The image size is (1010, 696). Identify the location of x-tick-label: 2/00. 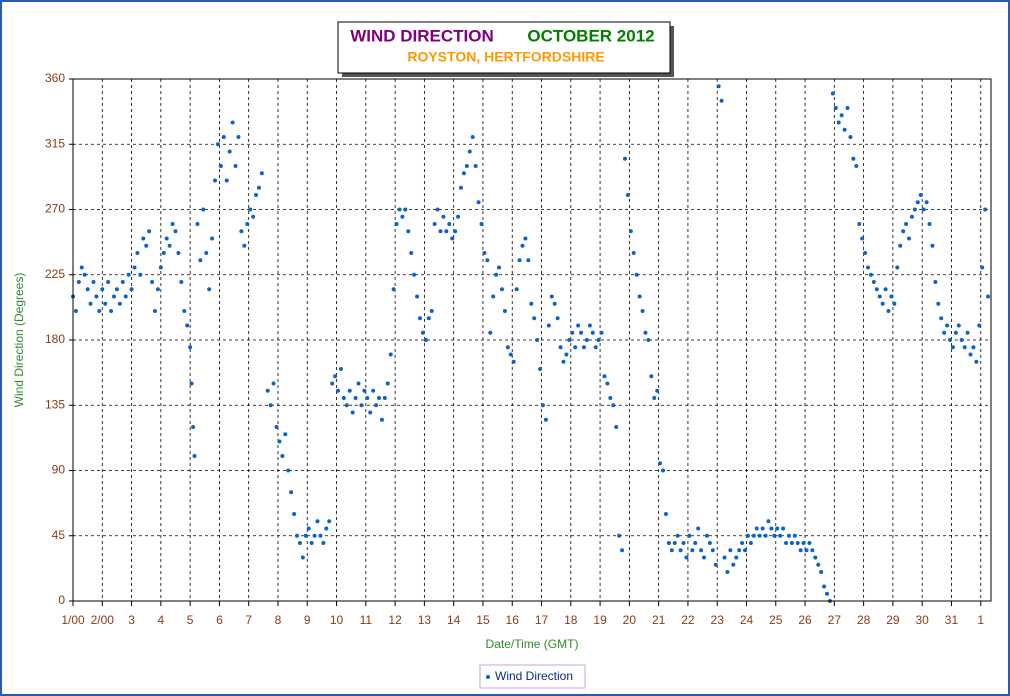
(103, 620).